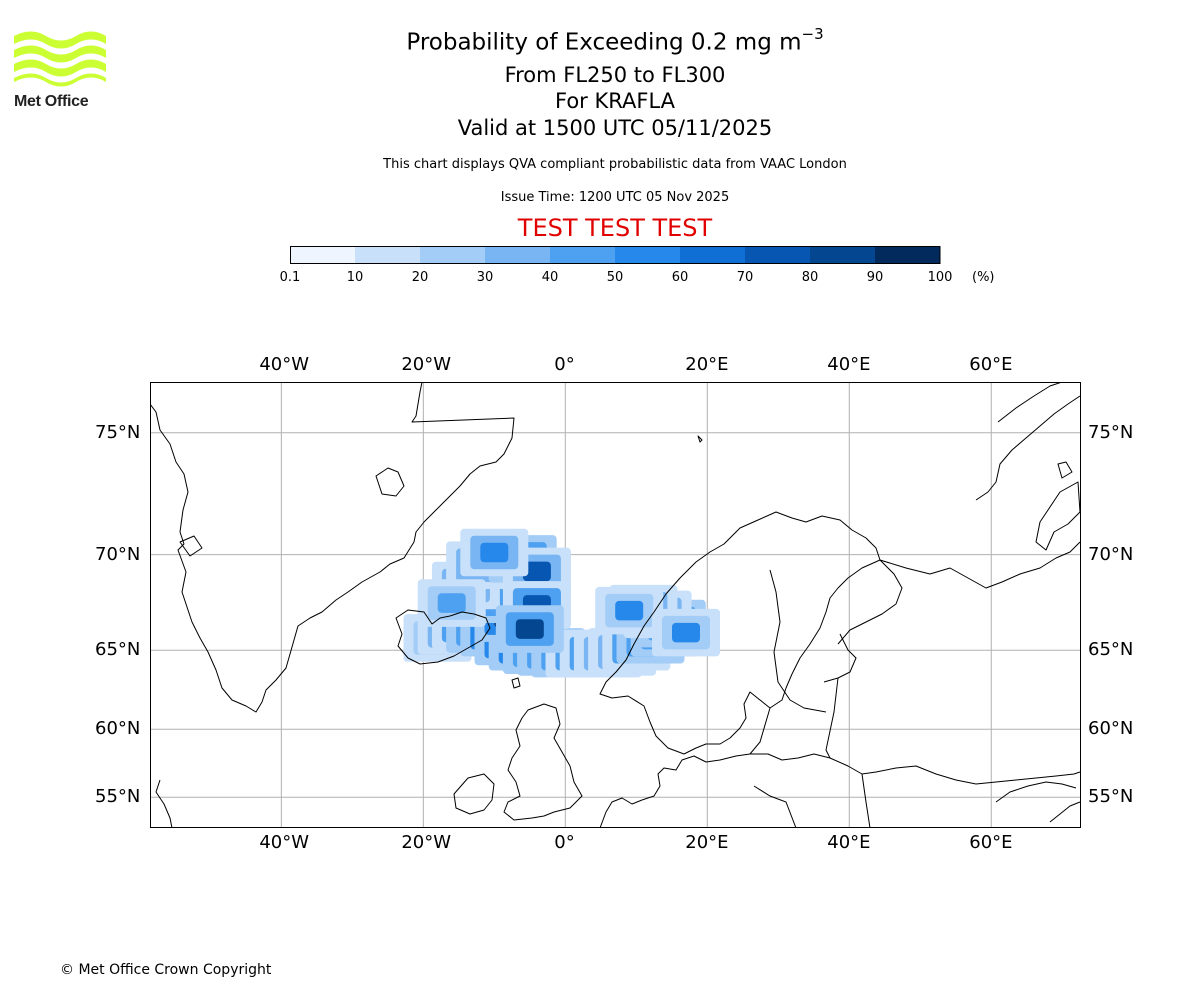  I want to click on lon-label-bottom: 60°E, so click(991, 842).